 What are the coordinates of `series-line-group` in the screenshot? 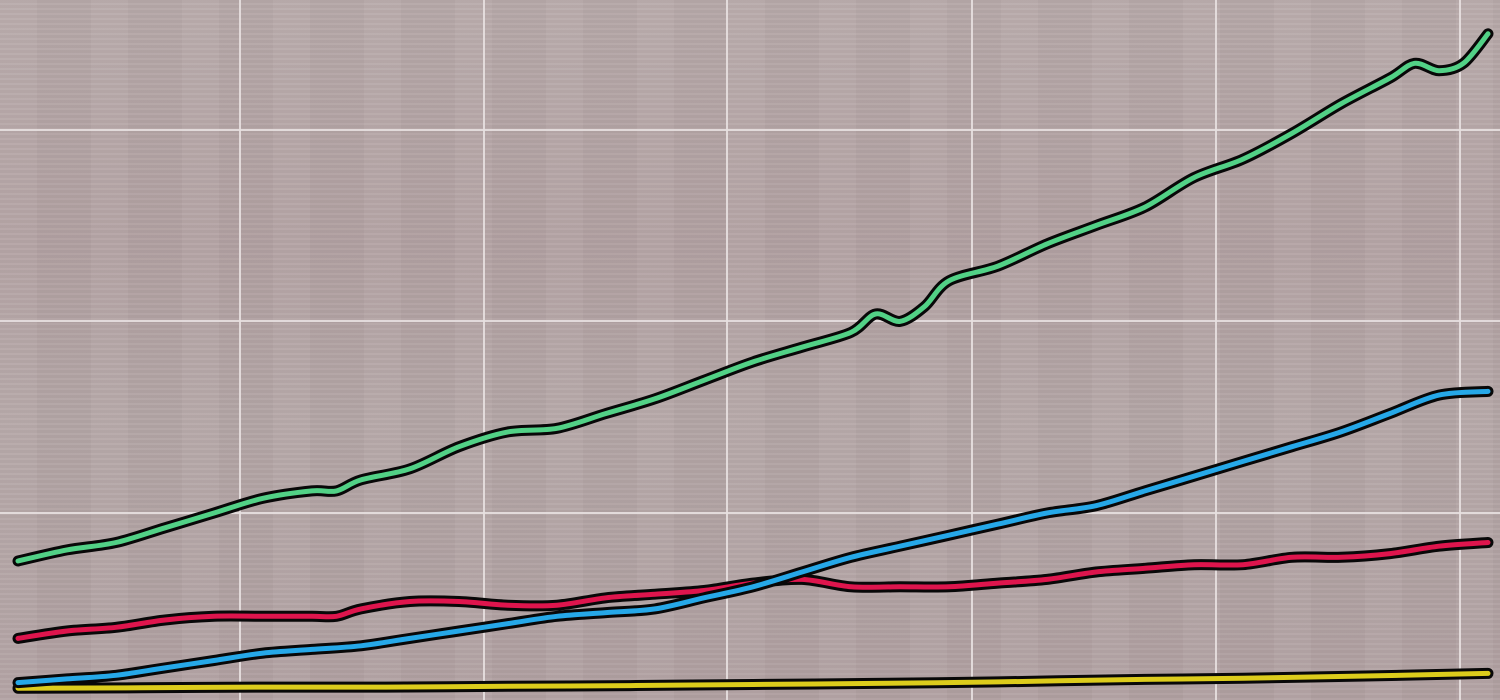 It's located at (753, 680).